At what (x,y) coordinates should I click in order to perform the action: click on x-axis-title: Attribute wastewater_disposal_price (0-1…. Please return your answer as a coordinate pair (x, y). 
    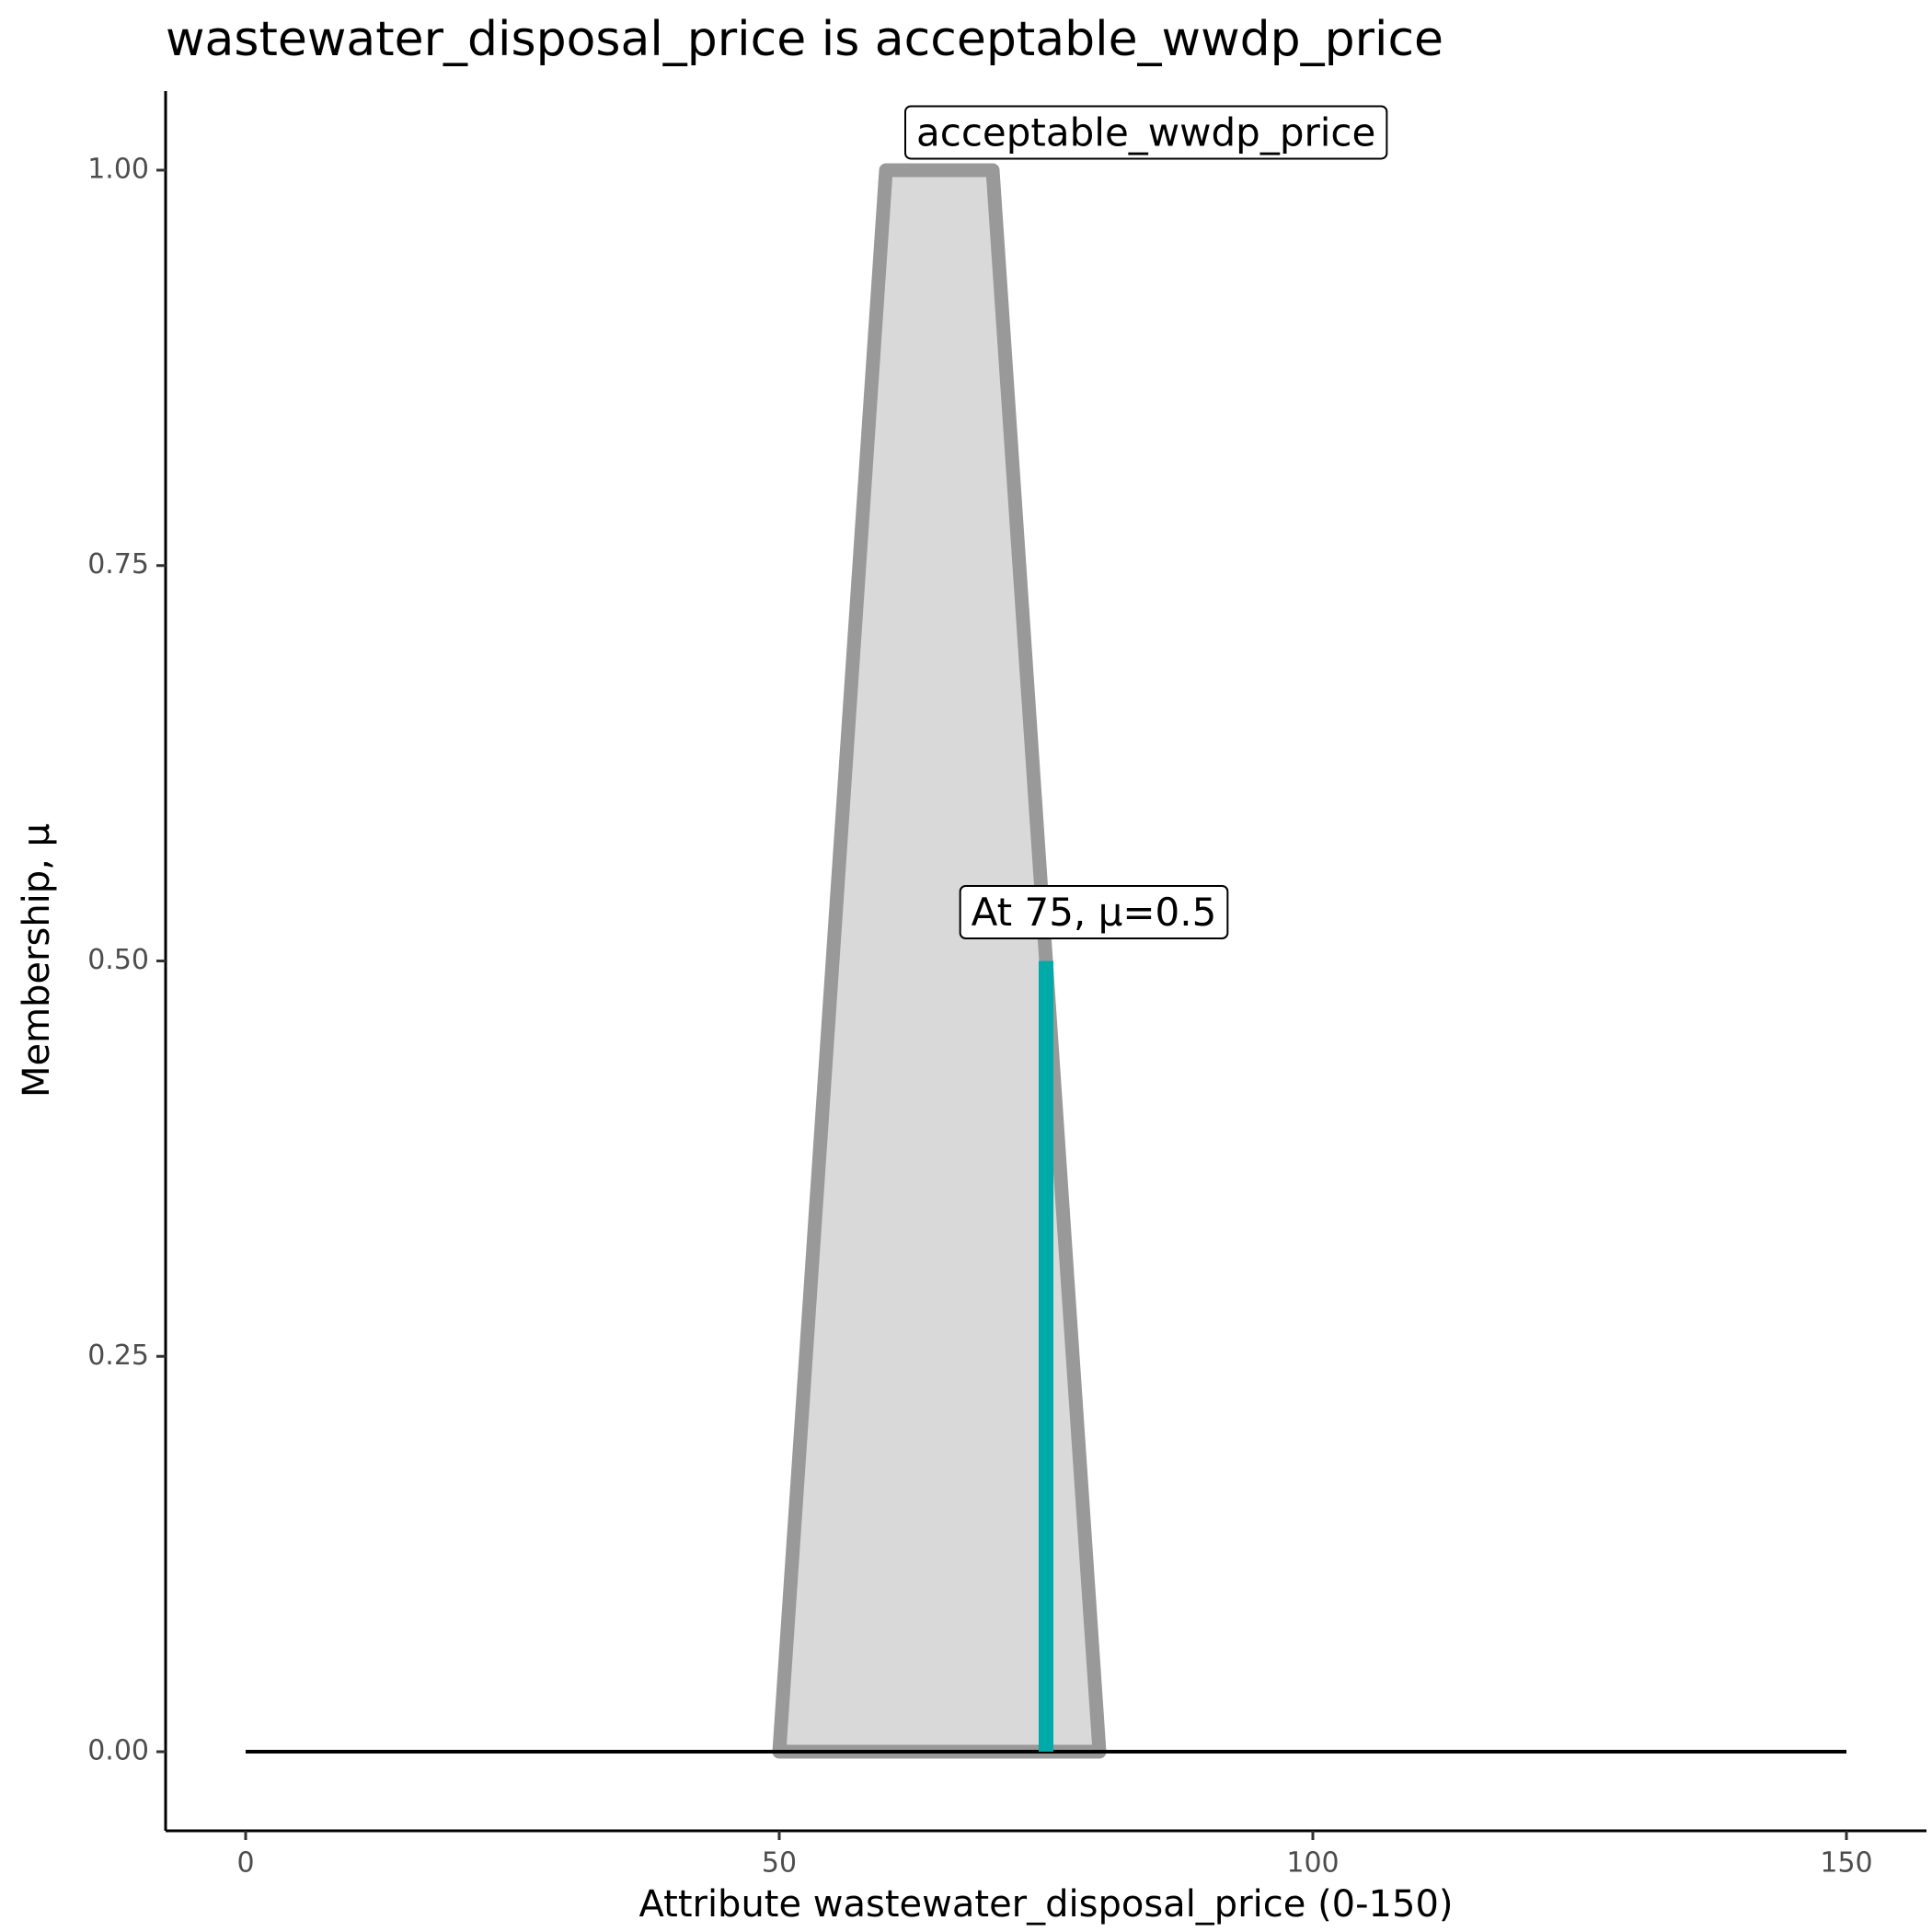
    Looking at the image, I should click on (1045, 1905).